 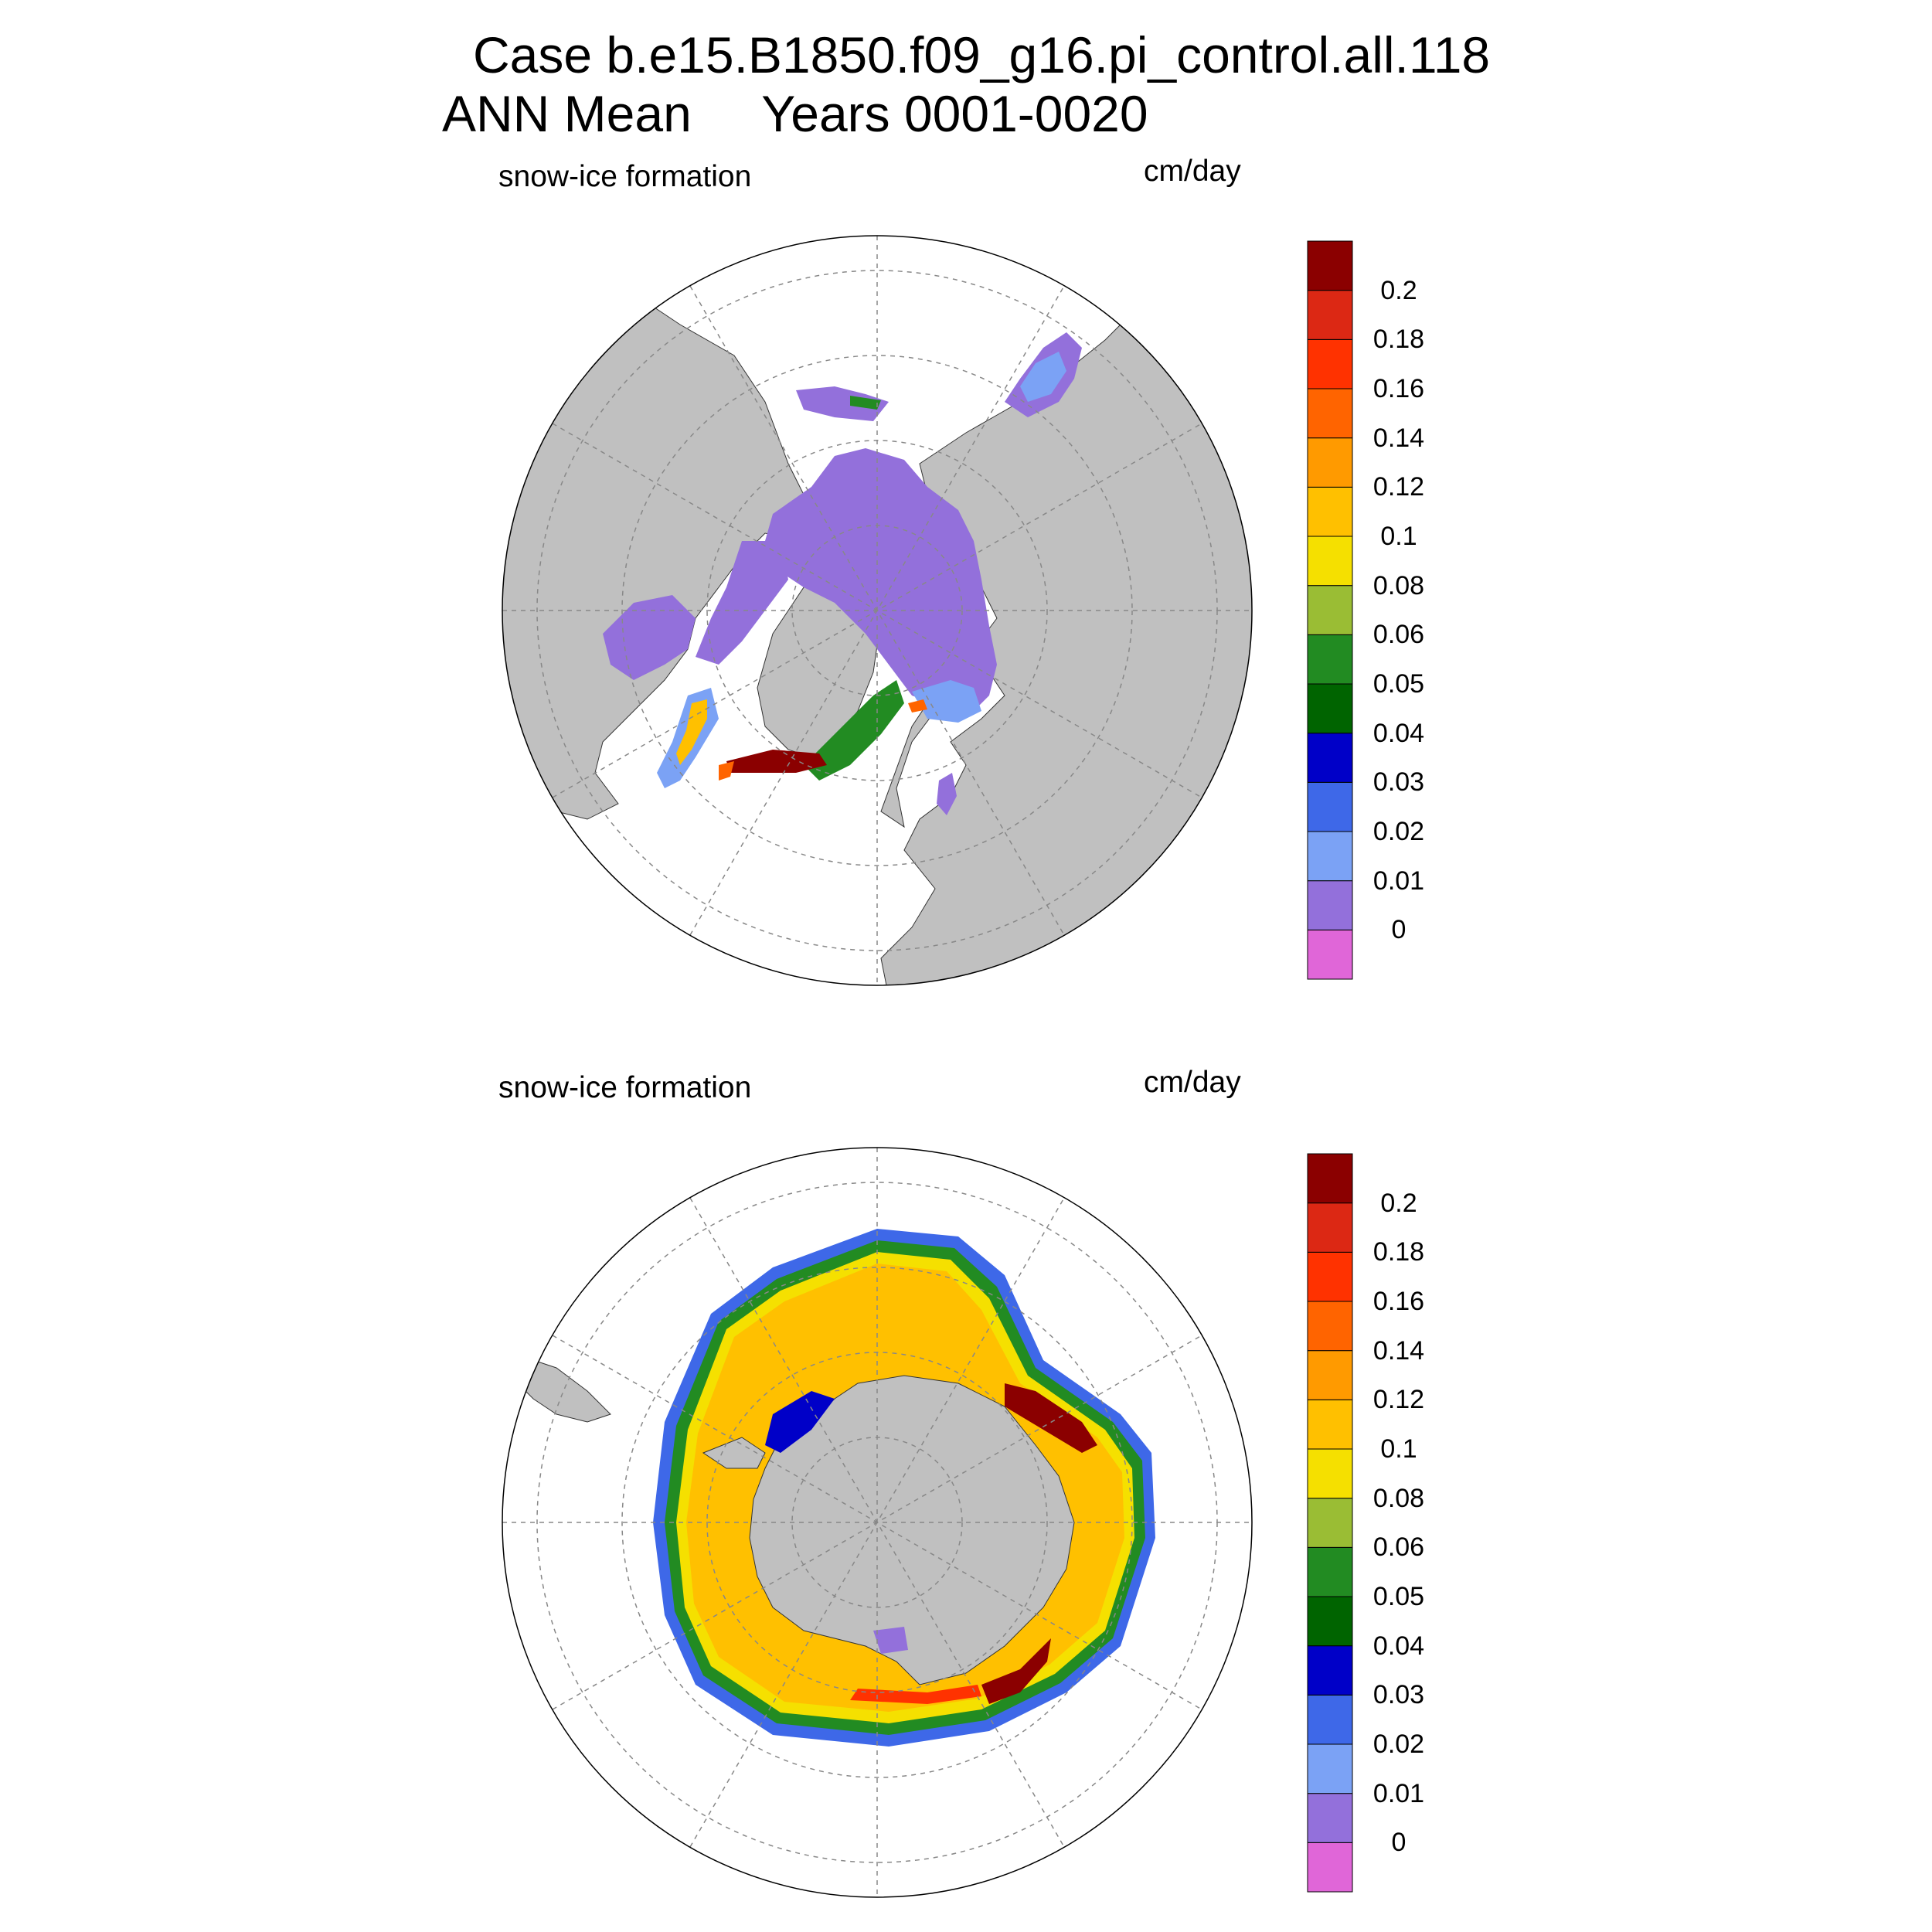 I want to click on north-colorbar-tick-label: 0.18, so click(x=1398, y=340).